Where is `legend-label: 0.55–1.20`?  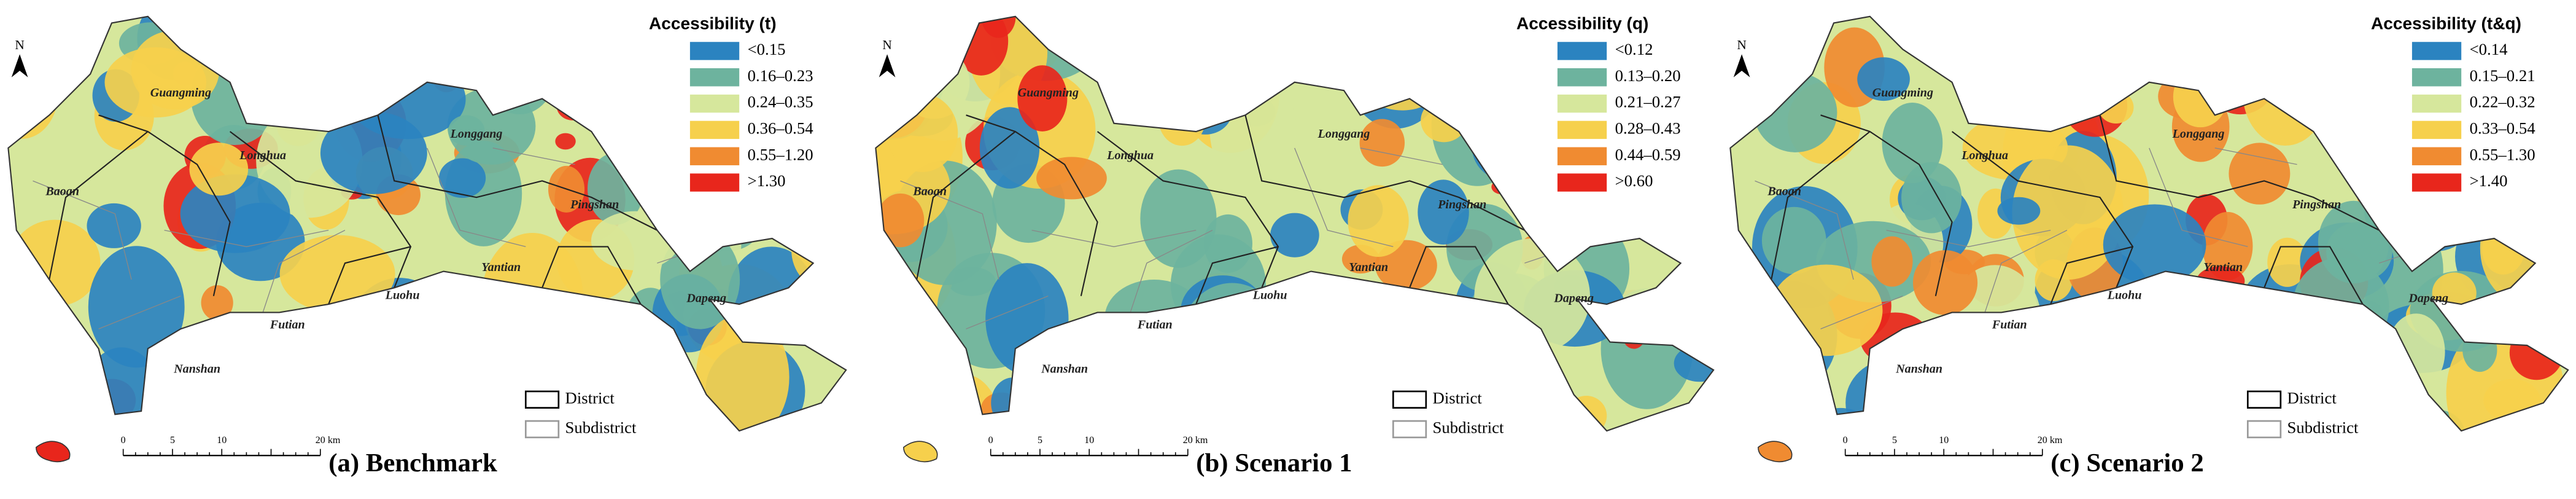
legend-label: 0.55–1.20 is located at coordinates (780, 154).